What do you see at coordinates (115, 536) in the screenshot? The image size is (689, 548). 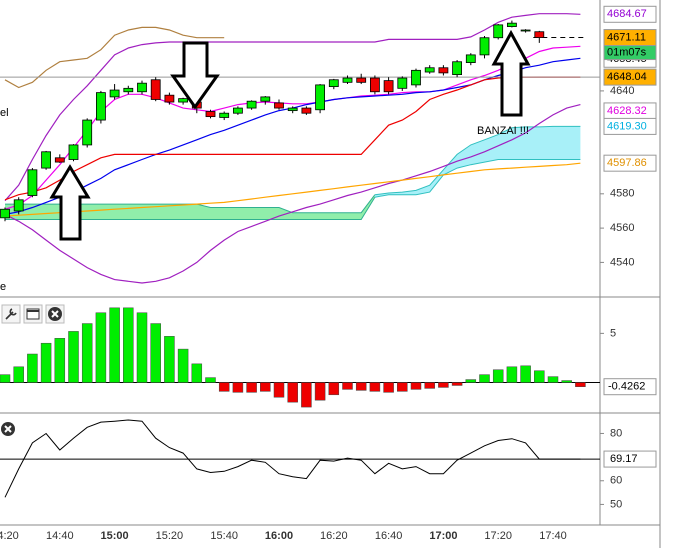 I see `x-tick-label: 15:00` at bounding box center [115, 536].